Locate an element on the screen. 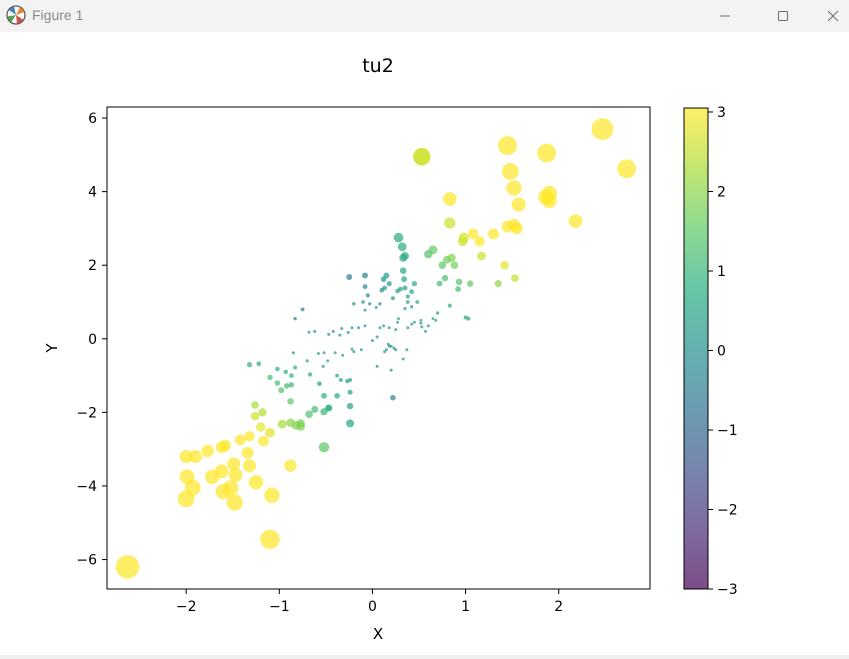  x-axis-label: X is located at coordinates (378, 634).